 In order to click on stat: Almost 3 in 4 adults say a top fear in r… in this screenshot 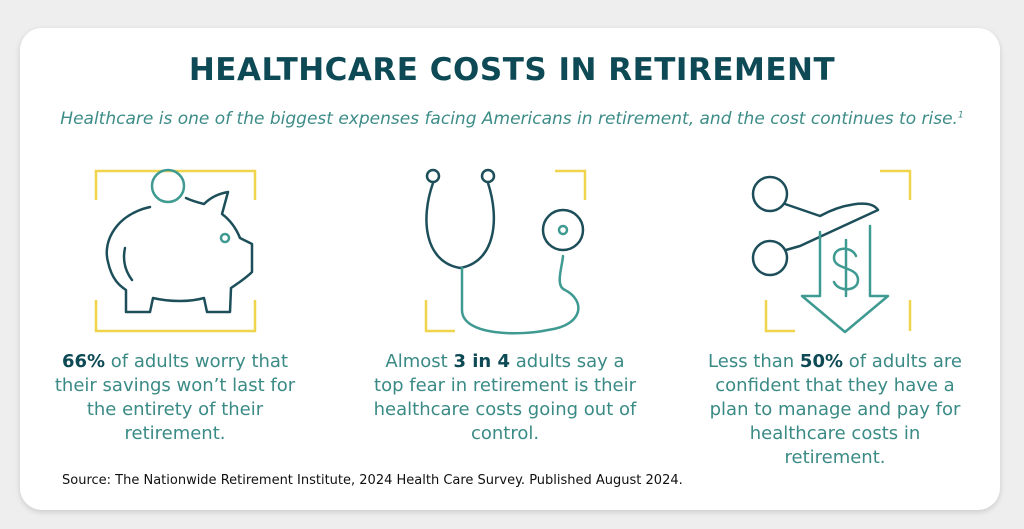, I will do `click(505, 398)`.